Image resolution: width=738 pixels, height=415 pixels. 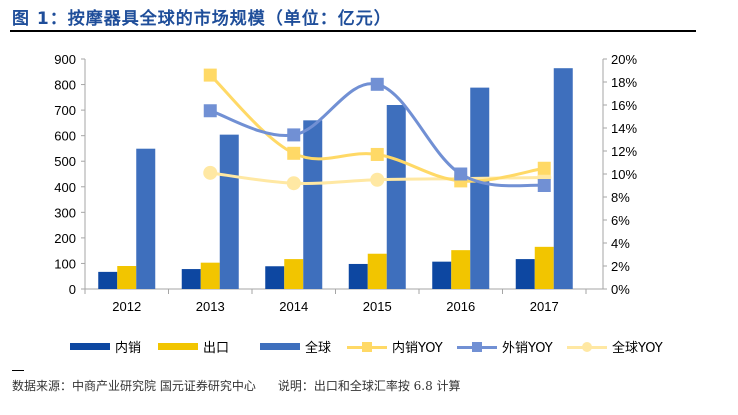 I want to click on legend-item-global-yoy: 全球YOY, so click(x=615, y=346).